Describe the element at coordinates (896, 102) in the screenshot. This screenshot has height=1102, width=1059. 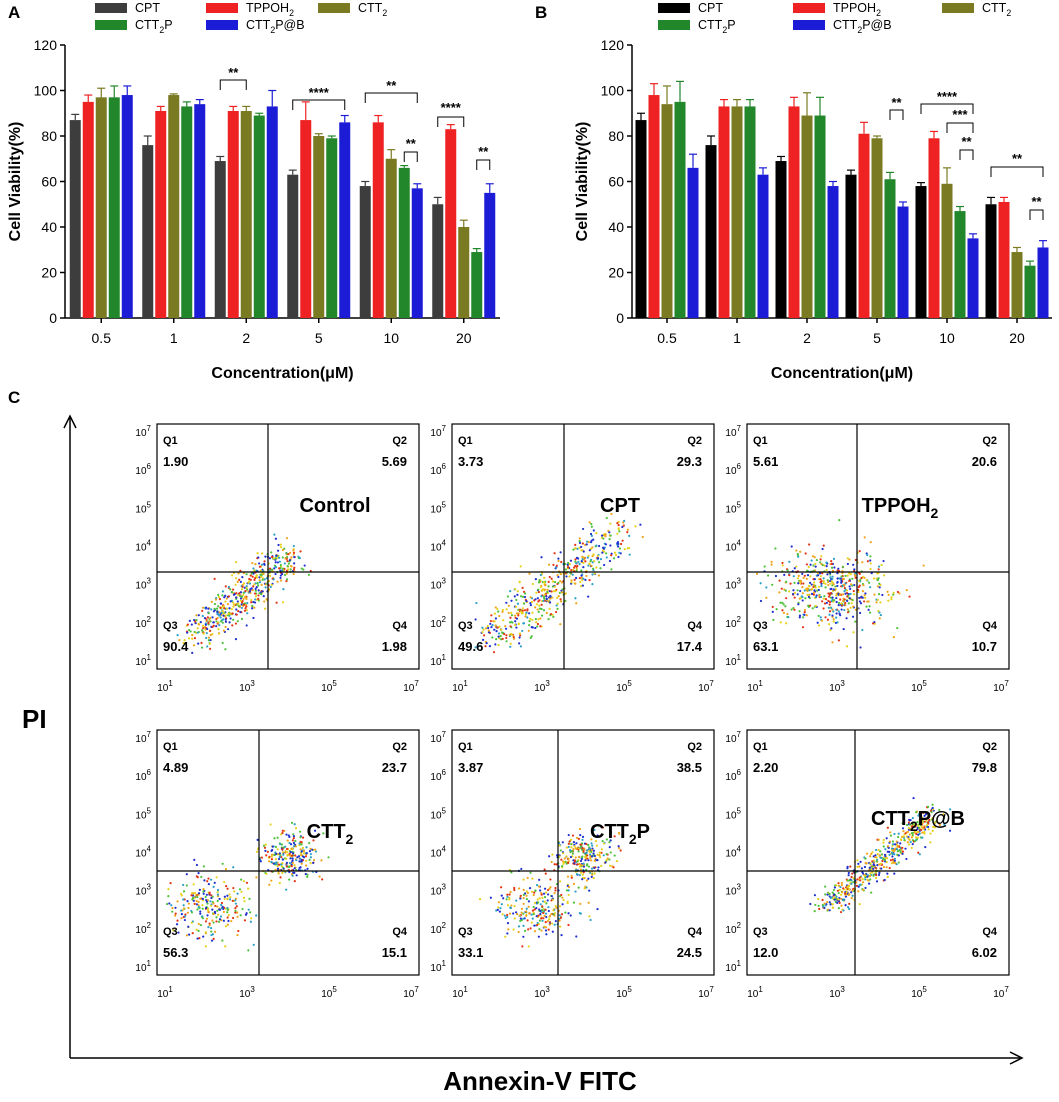
I see `significance-label: **` at that location.